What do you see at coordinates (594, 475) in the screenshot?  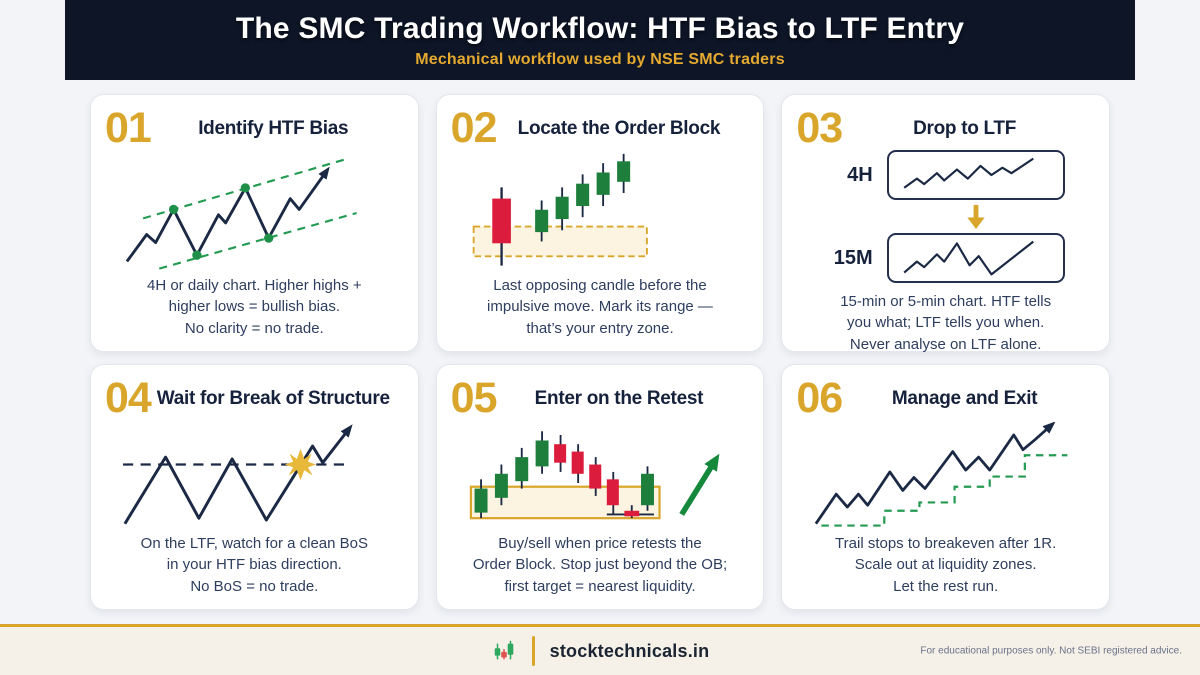 I see `retest-chart-icon` at bounding box center [594, 475].